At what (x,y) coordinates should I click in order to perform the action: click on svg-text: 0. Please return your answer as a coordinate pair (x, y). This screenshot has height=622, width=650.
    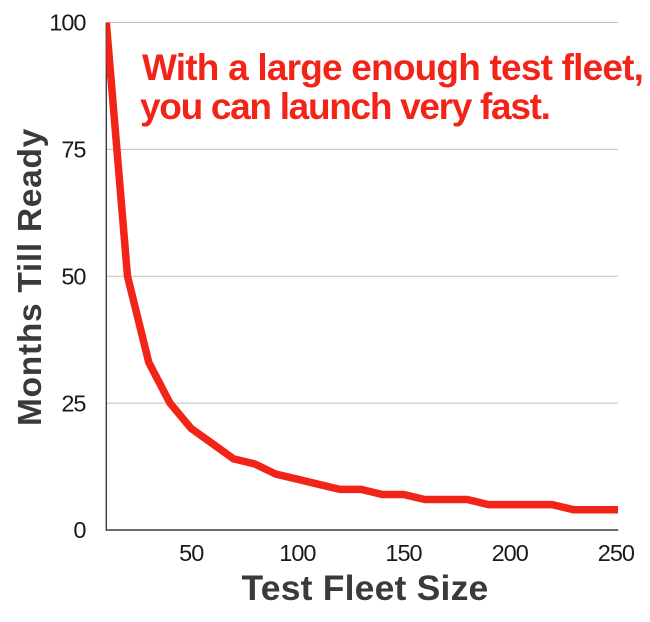
    Looking at the image, I should click on (79, 530).